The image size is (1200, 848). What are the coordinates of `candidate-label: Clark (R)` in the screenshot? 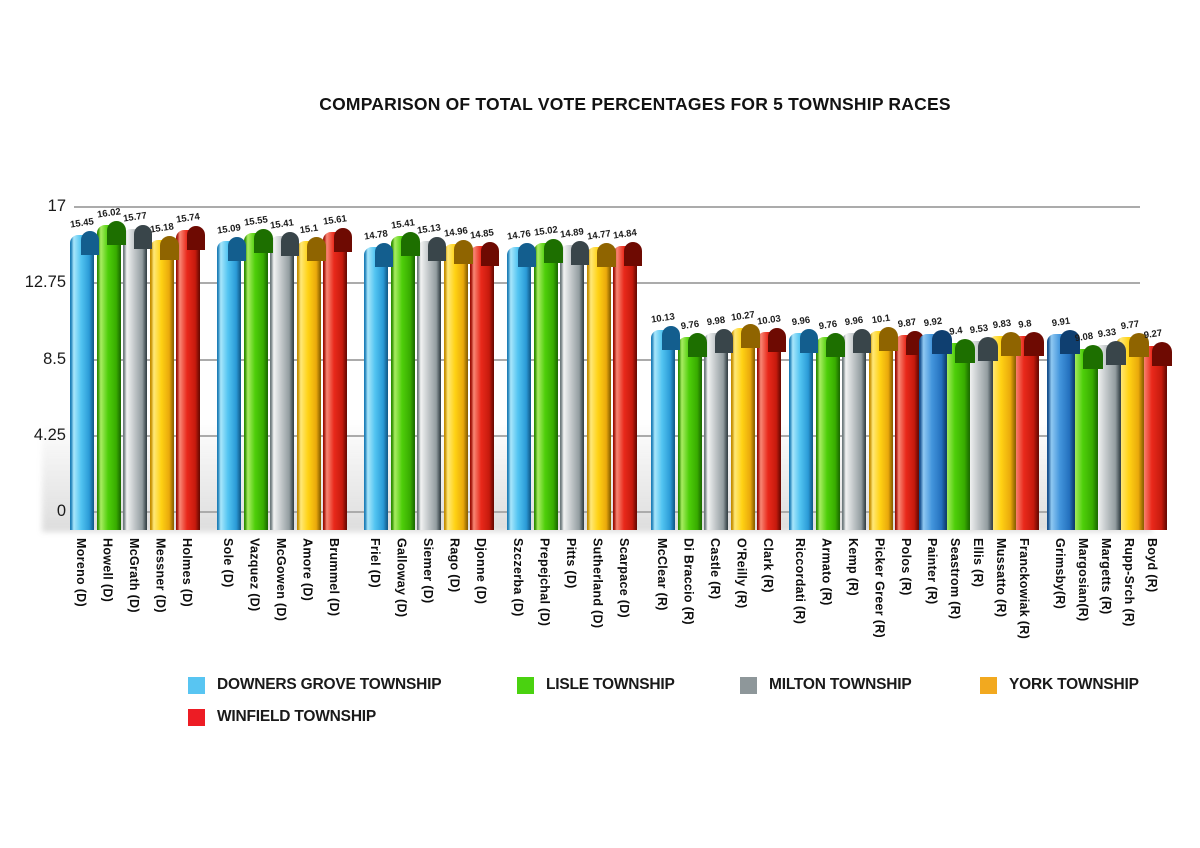 It's located at (768, 565).